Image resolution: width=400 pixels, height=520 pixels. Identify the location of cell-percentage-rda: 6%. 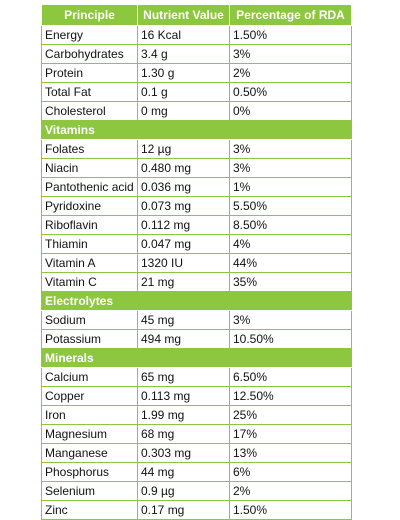
(290, 472).